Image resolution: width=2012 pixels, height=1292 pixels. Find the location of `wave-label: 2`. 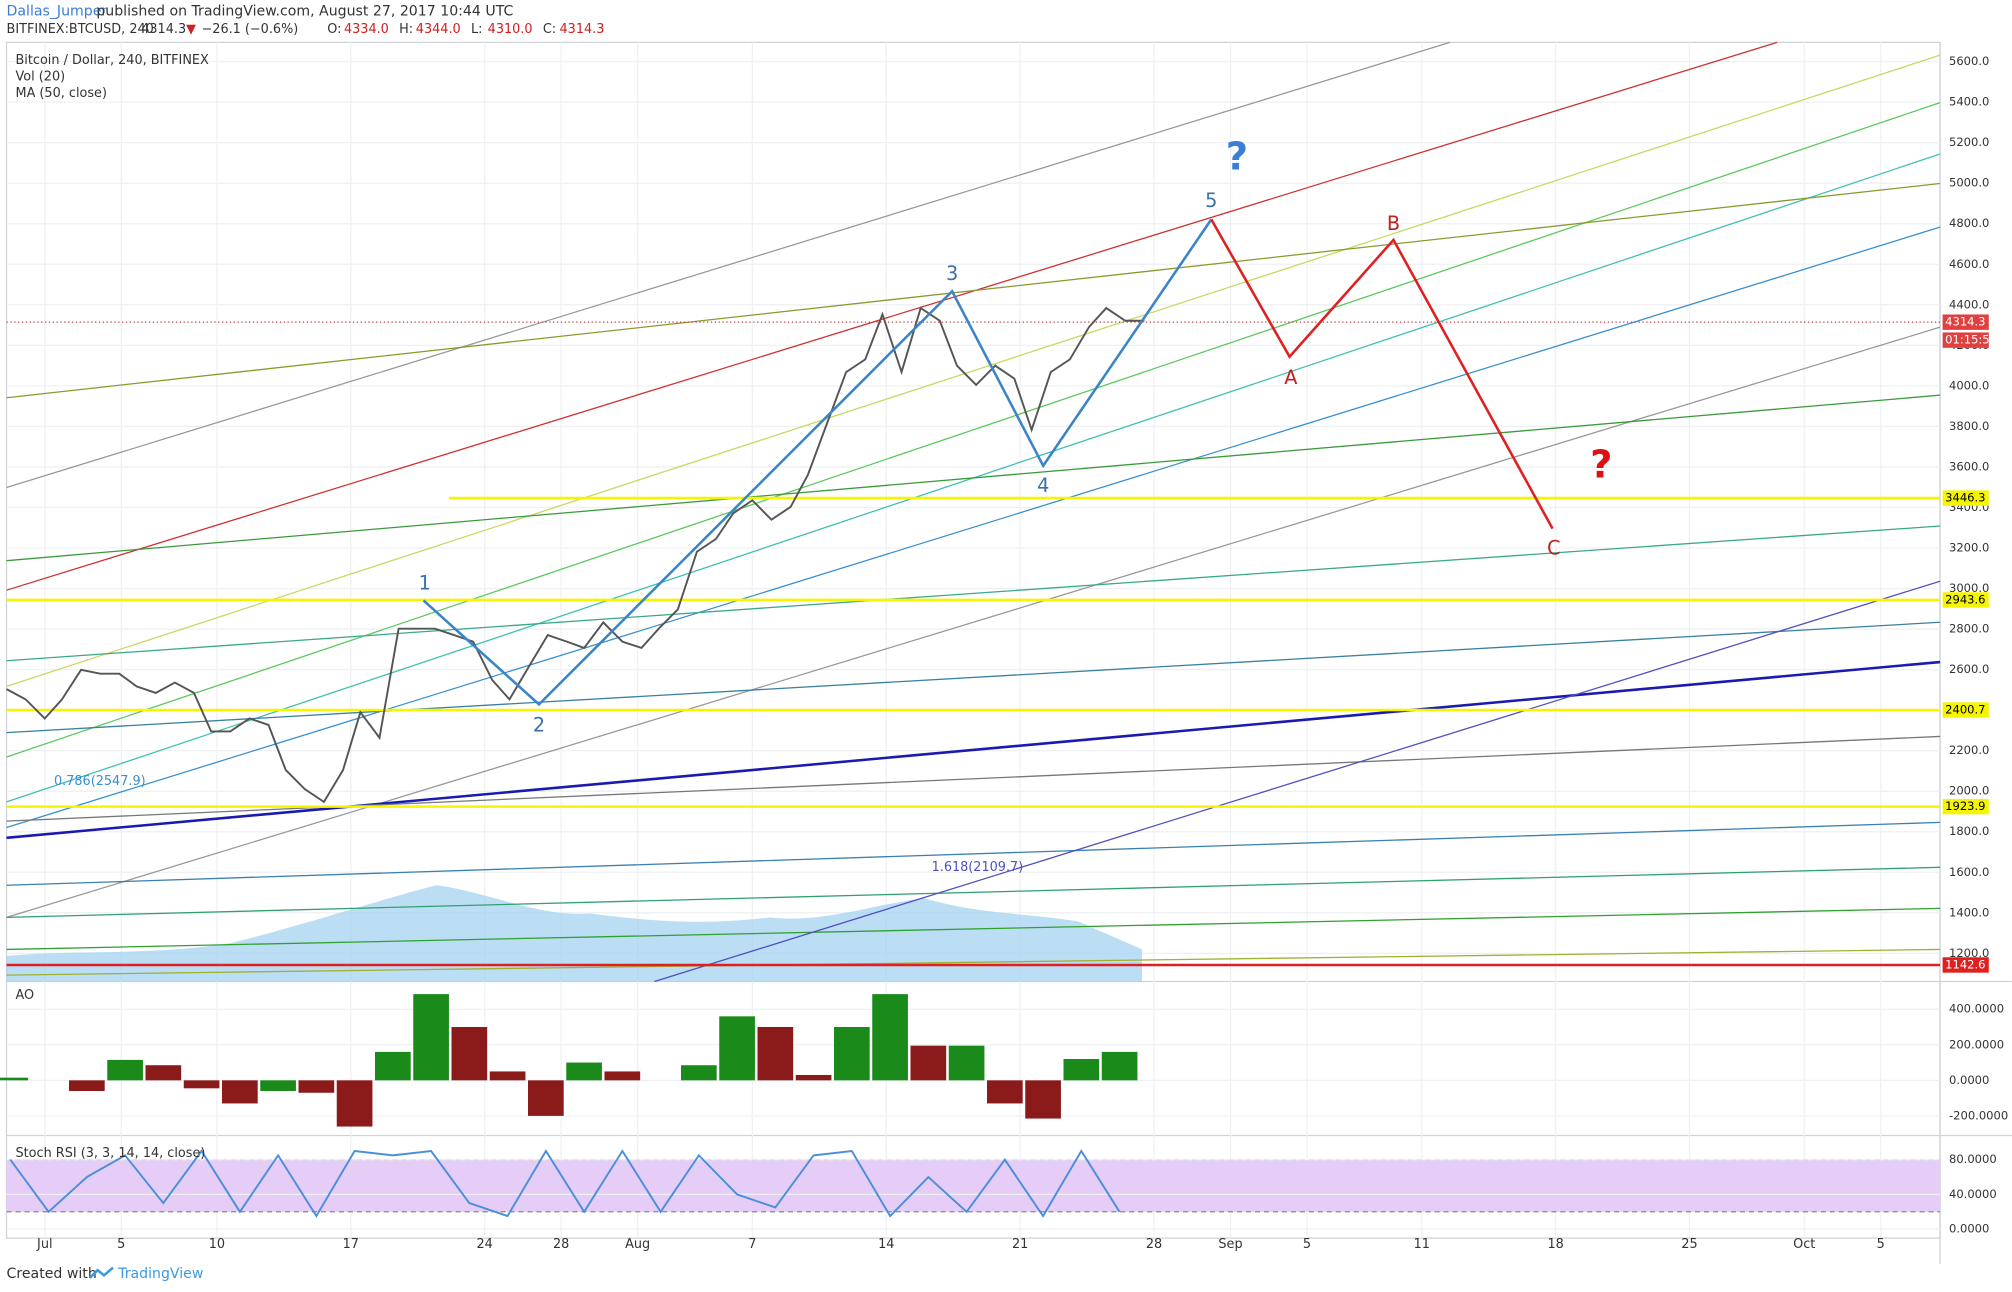

wave-label: 2 is located at coordinates (539, 725).